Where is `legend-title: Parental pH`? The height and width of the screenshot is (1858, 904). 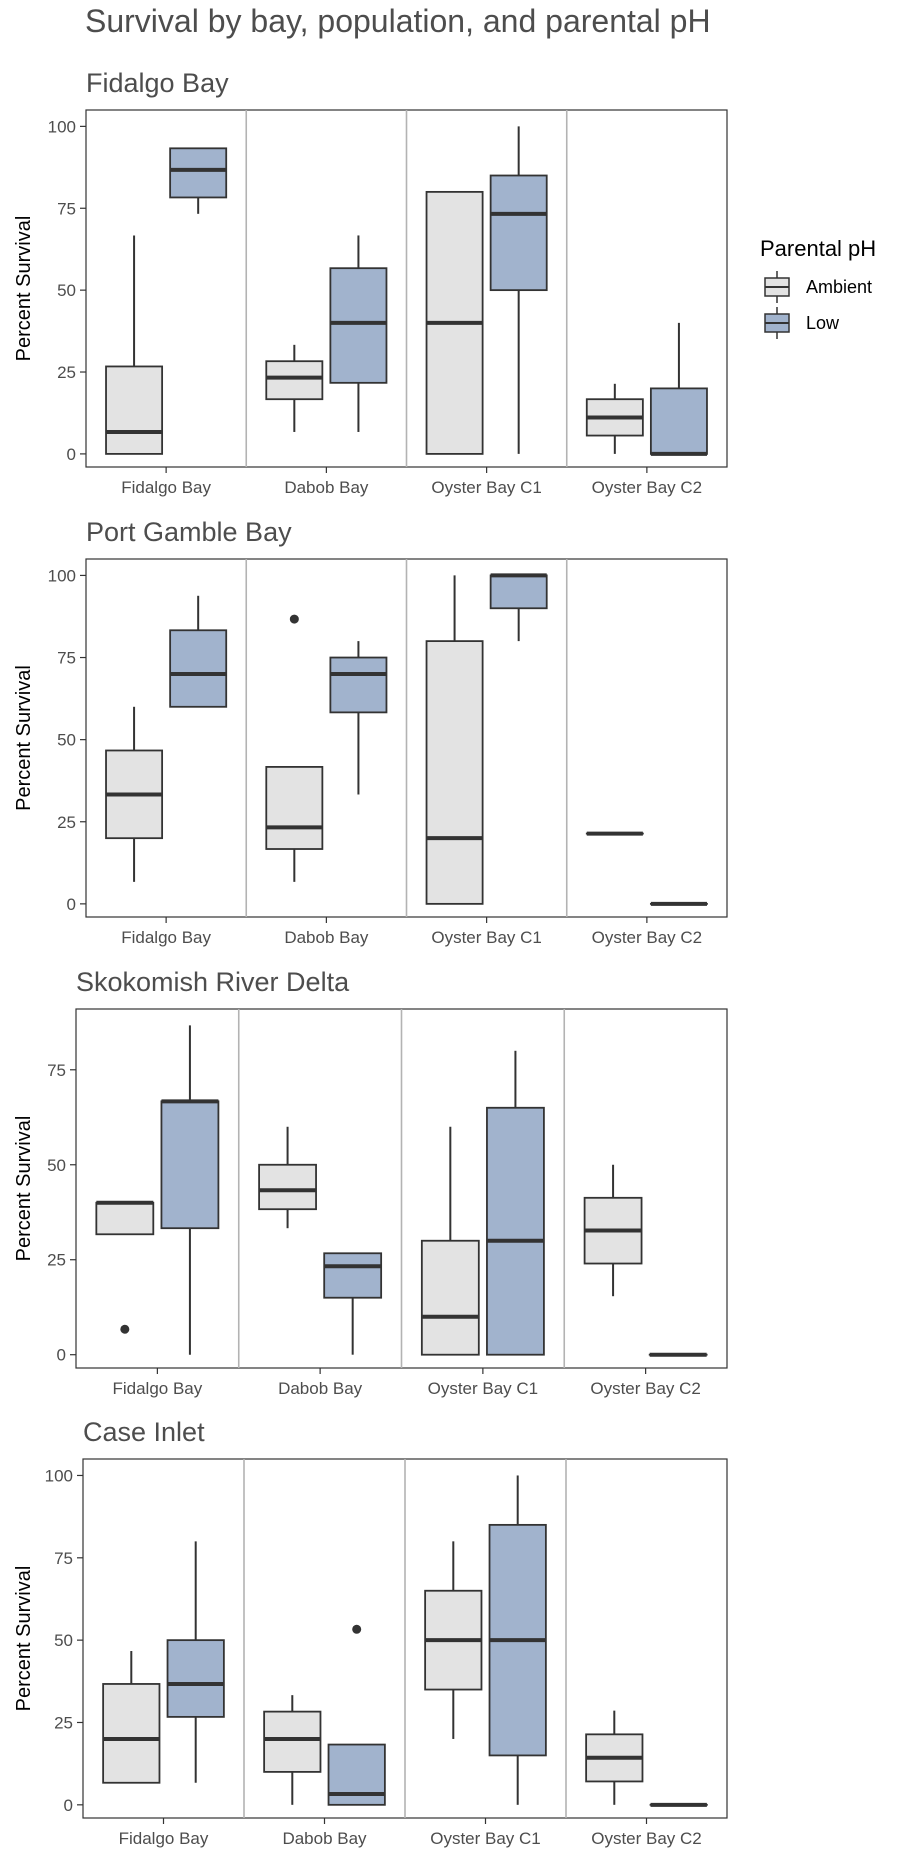
legend-title: Parental pH is located at coordinates (818, 248).